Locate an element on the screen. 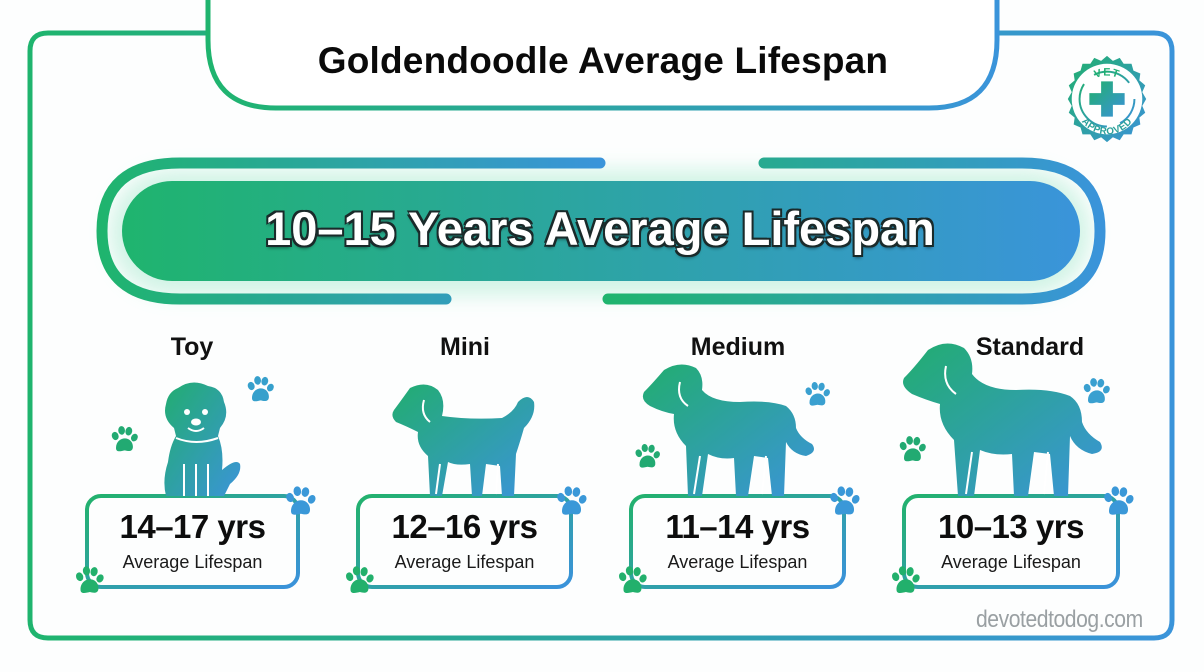 This screenshot has height=672, width=1204. lifespan-value: 10–13 yrs is located at coordinates (1011, 526).